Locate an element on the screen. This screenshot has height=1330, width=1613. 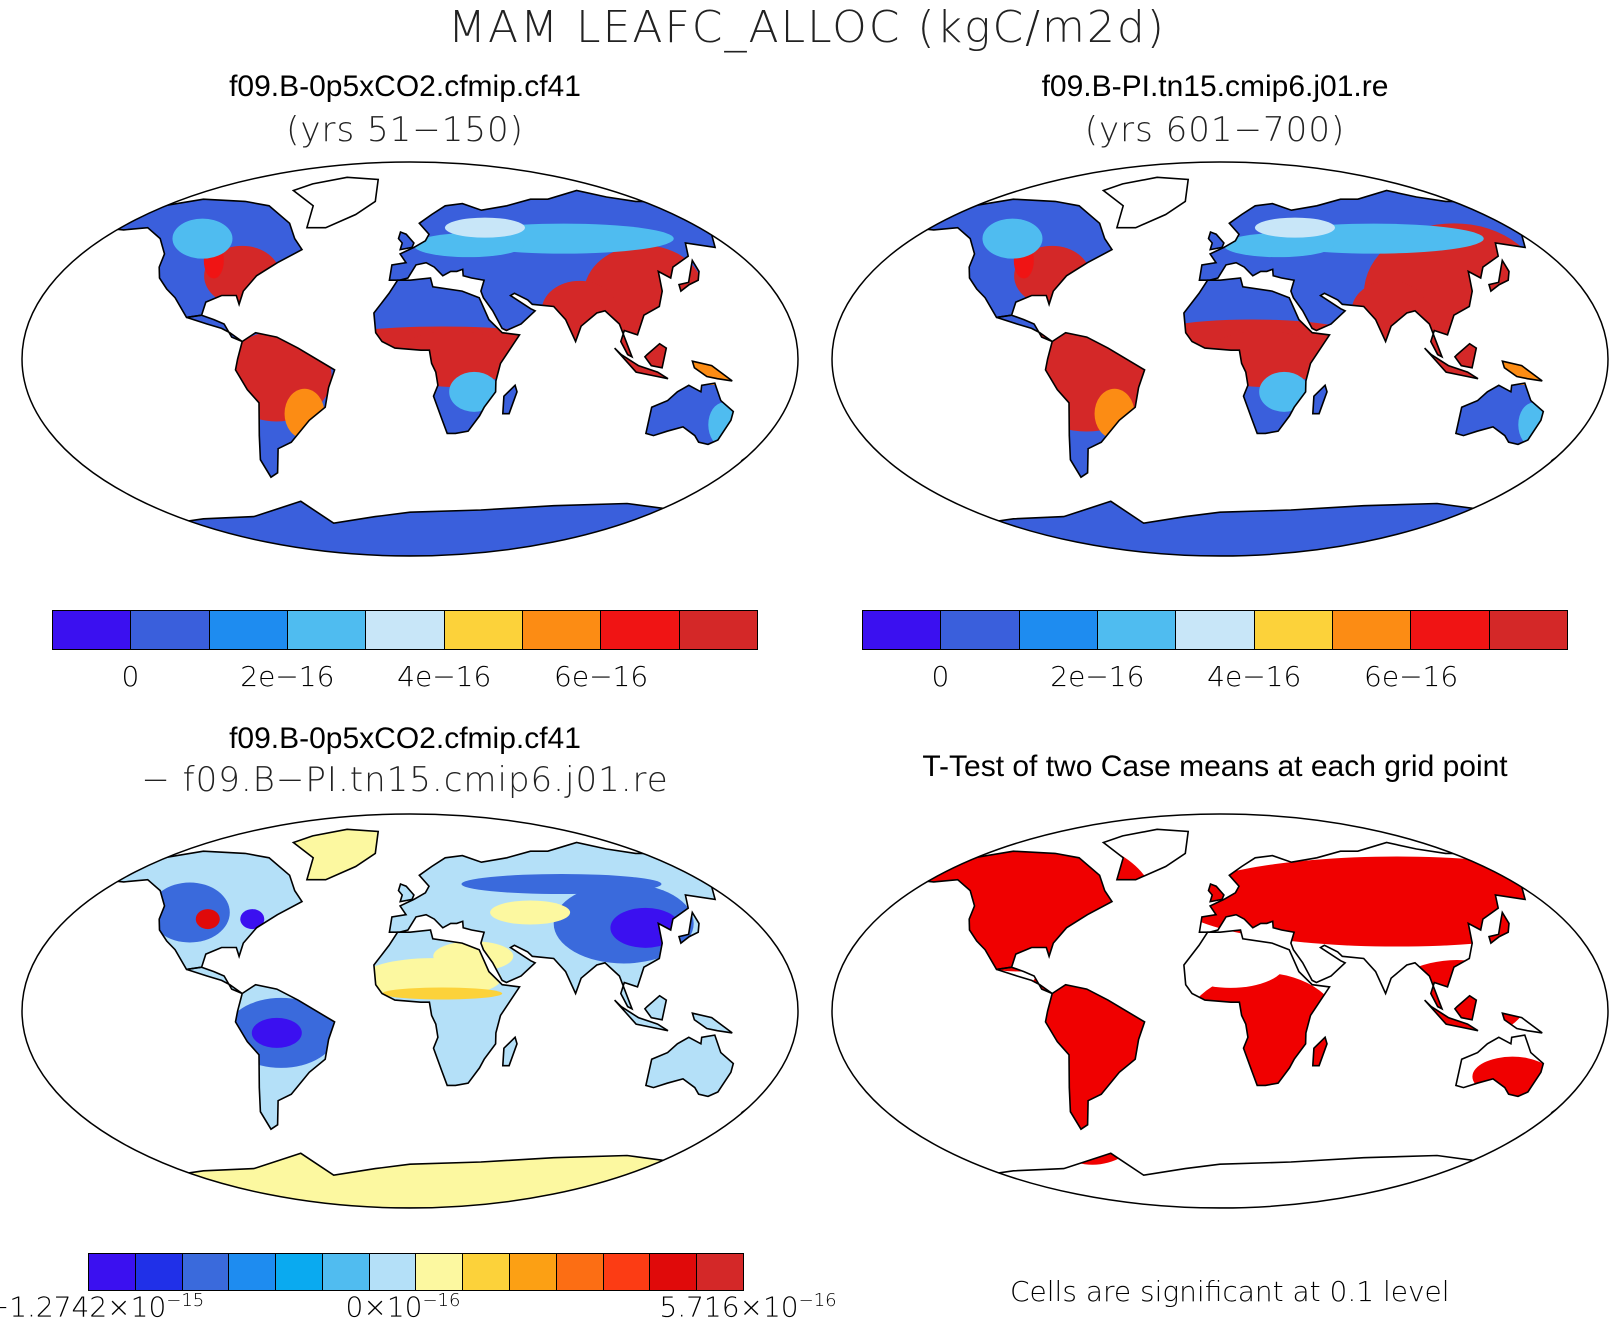
colorbar-case2 is located at coordinates (1215, 630).